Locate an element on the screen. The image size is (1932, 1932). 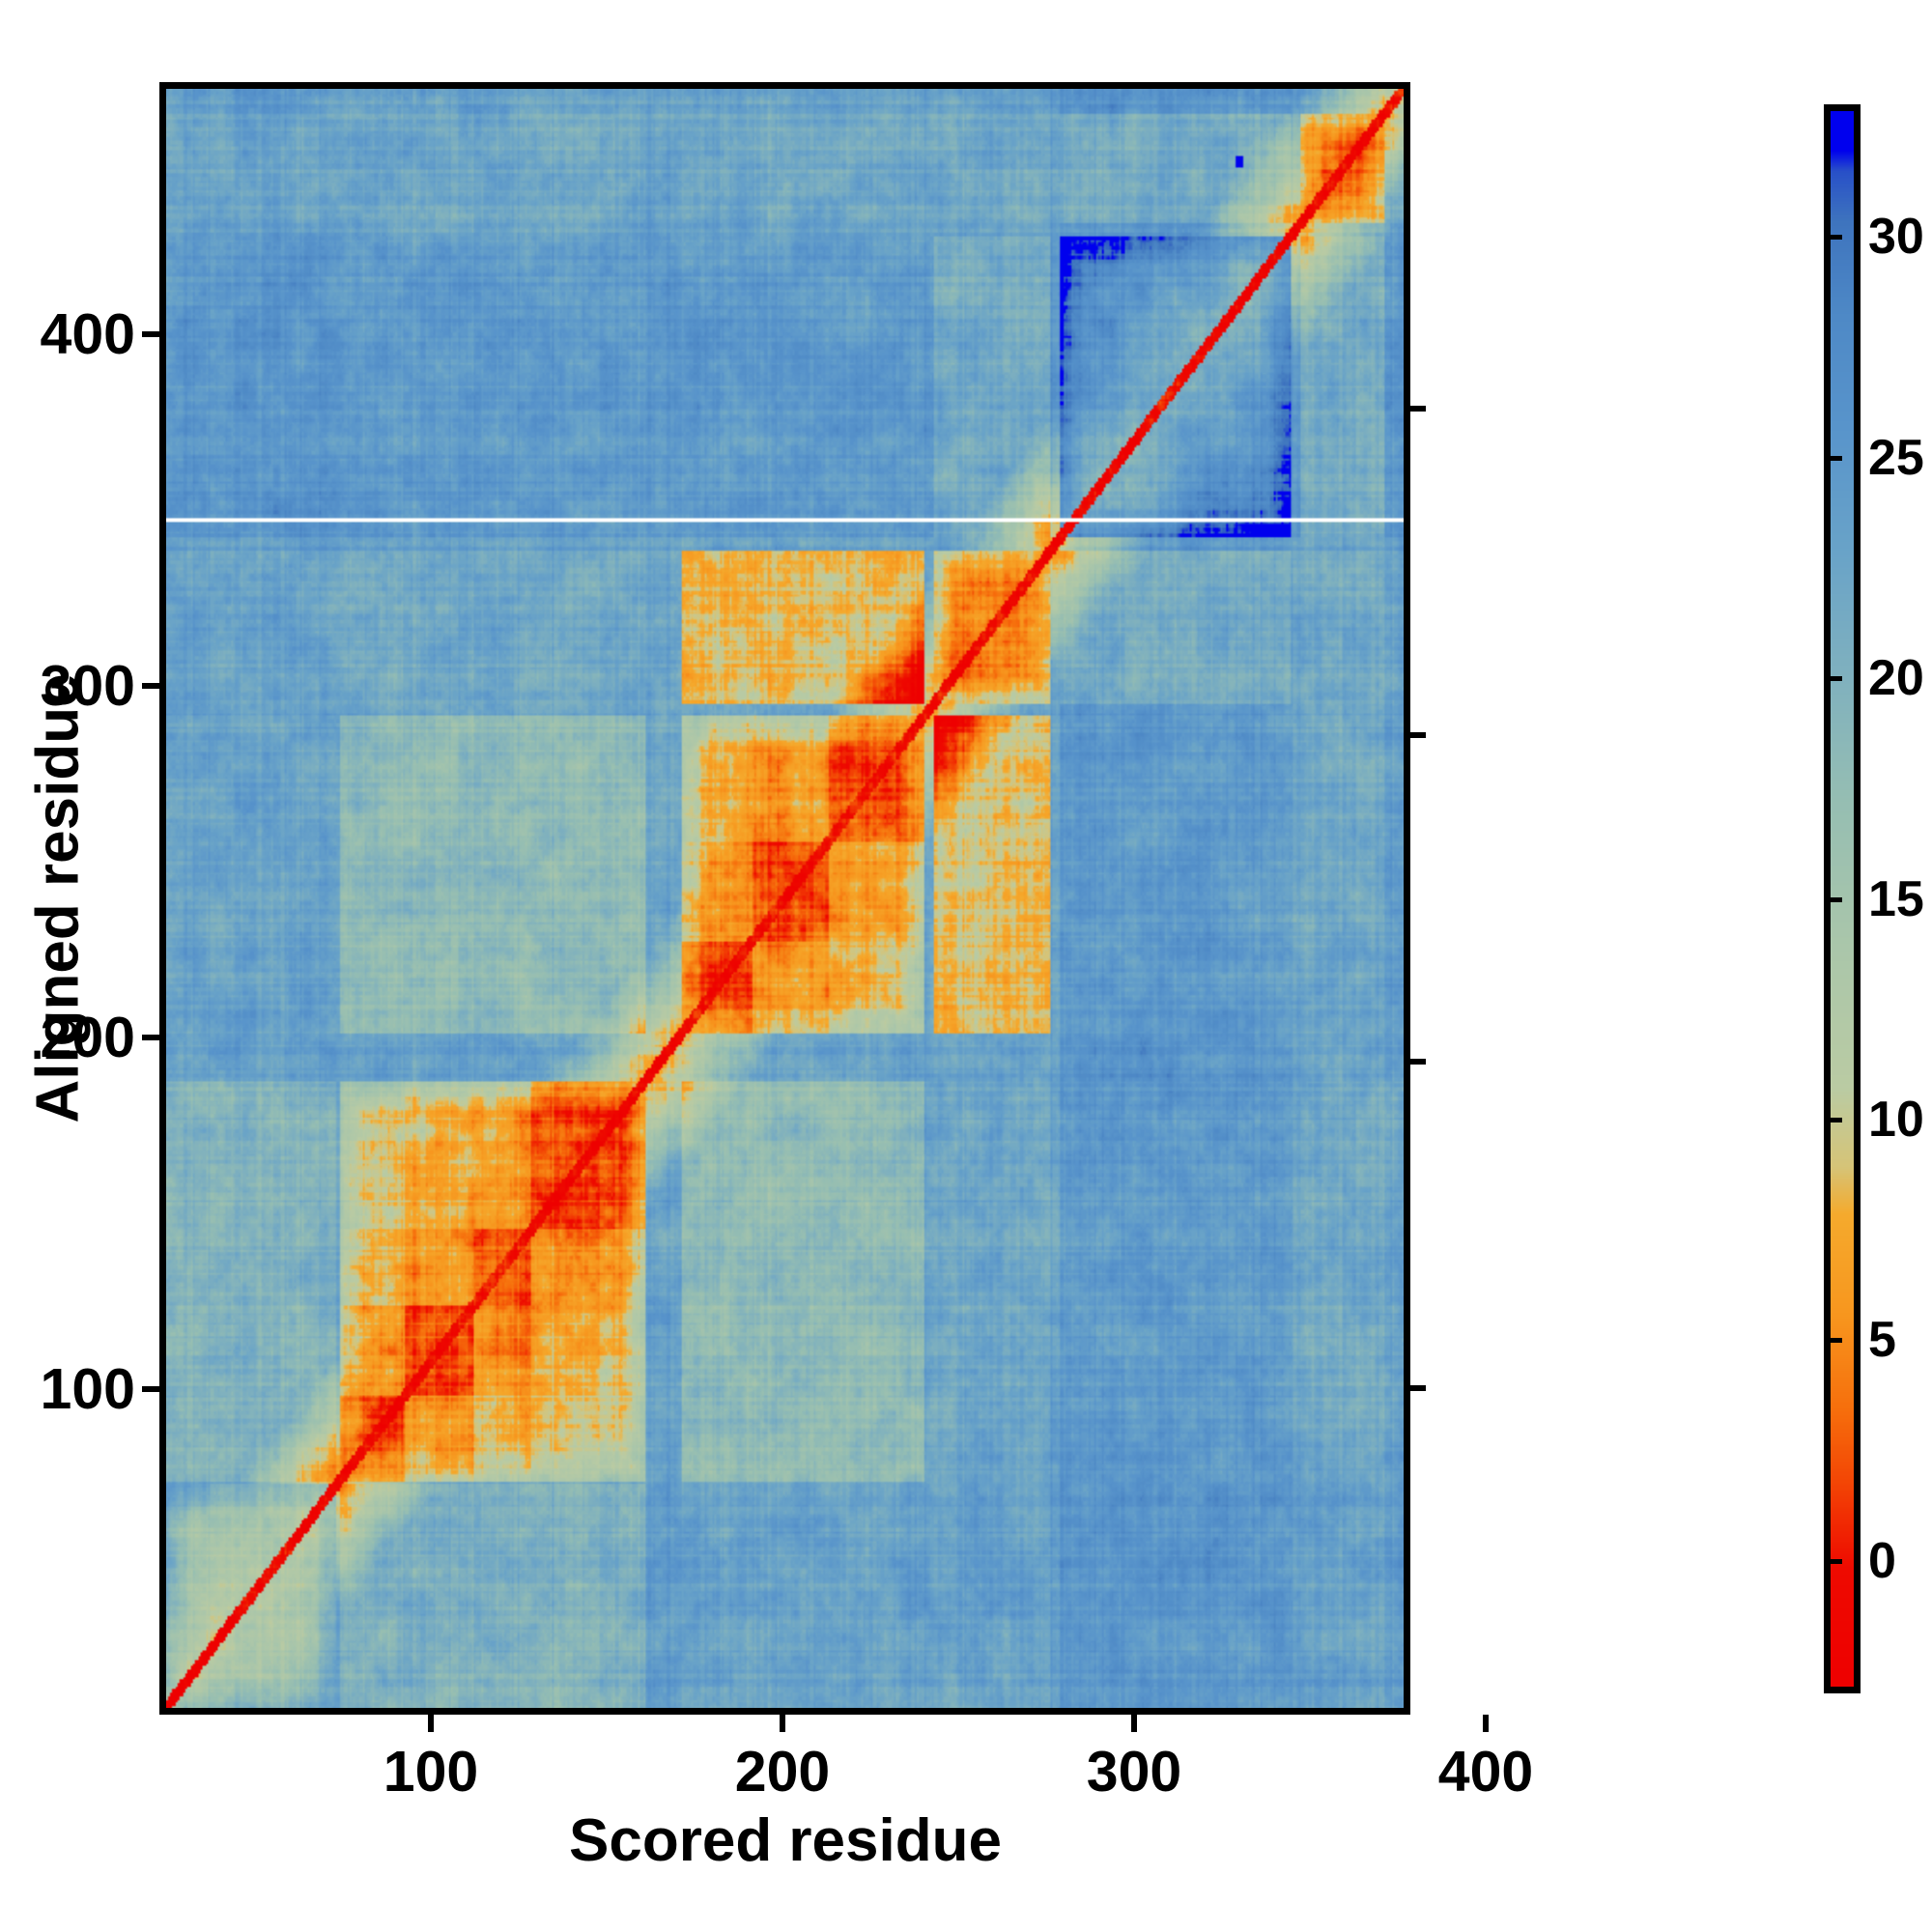
colorbar-tick-label-10: 10 is located at coordinates (1896, 1119).